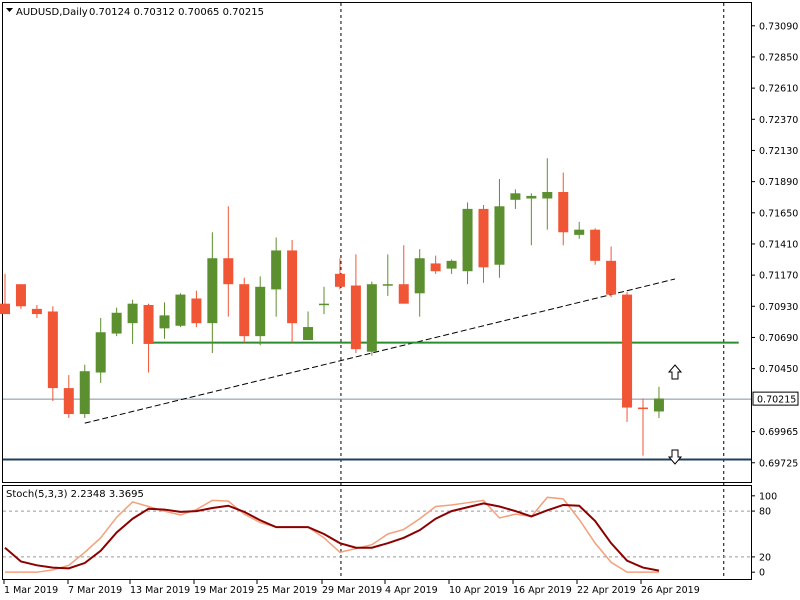 The height and width of the screenshot is (600, 800). Describe the element at coordinates (778, 213) in the screenshot. I see `price-tick-label: 0.71650` at that location.